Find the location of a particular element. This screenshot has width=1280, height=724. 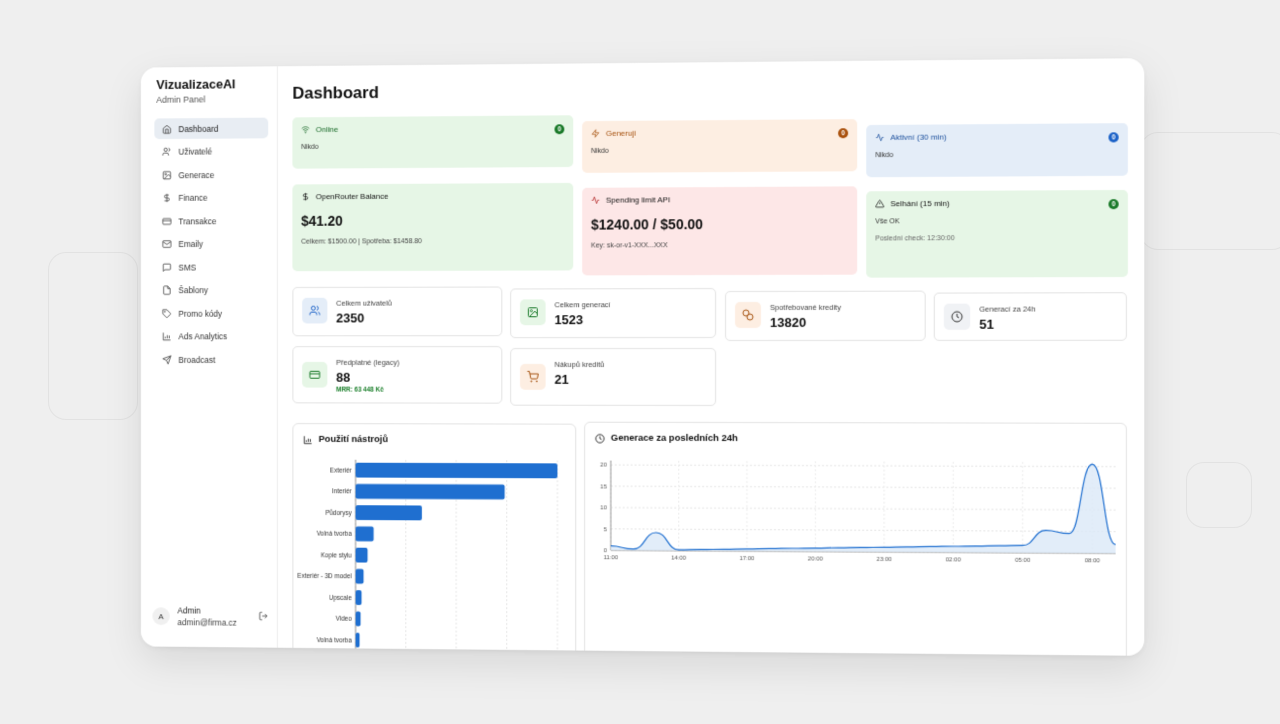

sidebar-item-label: Generace is located at coordinates (196, 174).